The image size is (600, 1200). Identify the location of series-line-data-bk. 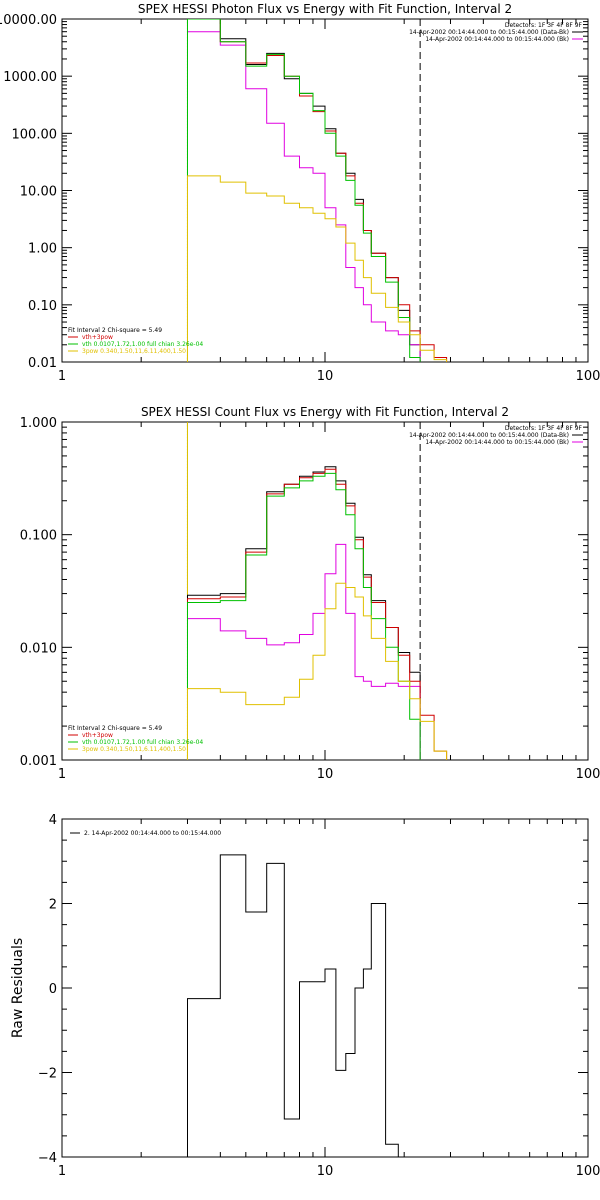
(304, 190).